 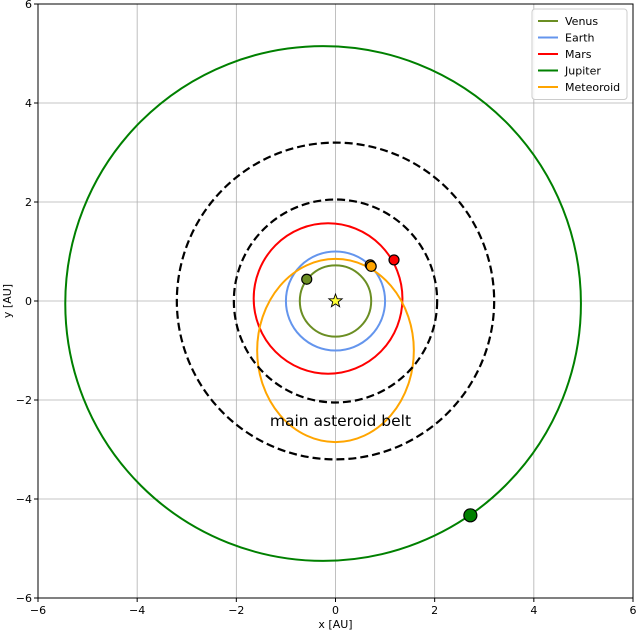 What do you see at coordinates (592, 87) in the screenshot?
I see `legend-label-meteoroid: Meteoroid` at bounding box center [592, 87].